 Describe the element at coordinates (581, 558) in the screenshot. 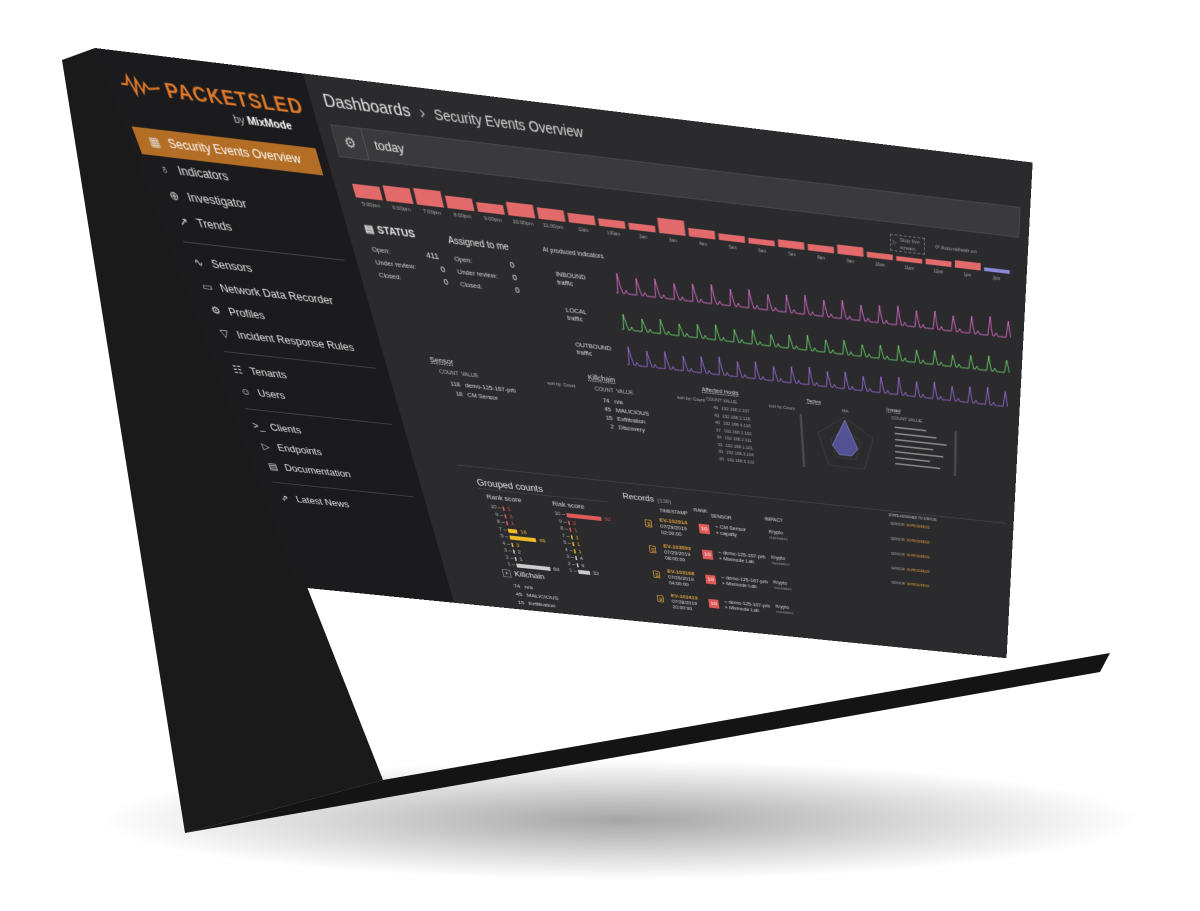

I see `score-bar-value: 4` at that location.